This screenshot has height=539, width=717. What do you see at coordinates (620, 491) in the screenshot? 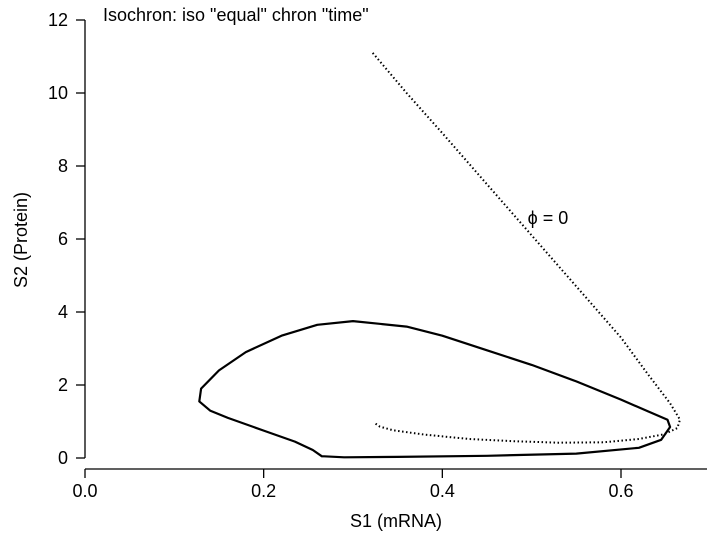
I see `x-tick-label: 0.6` at bounding box center [620, 491].